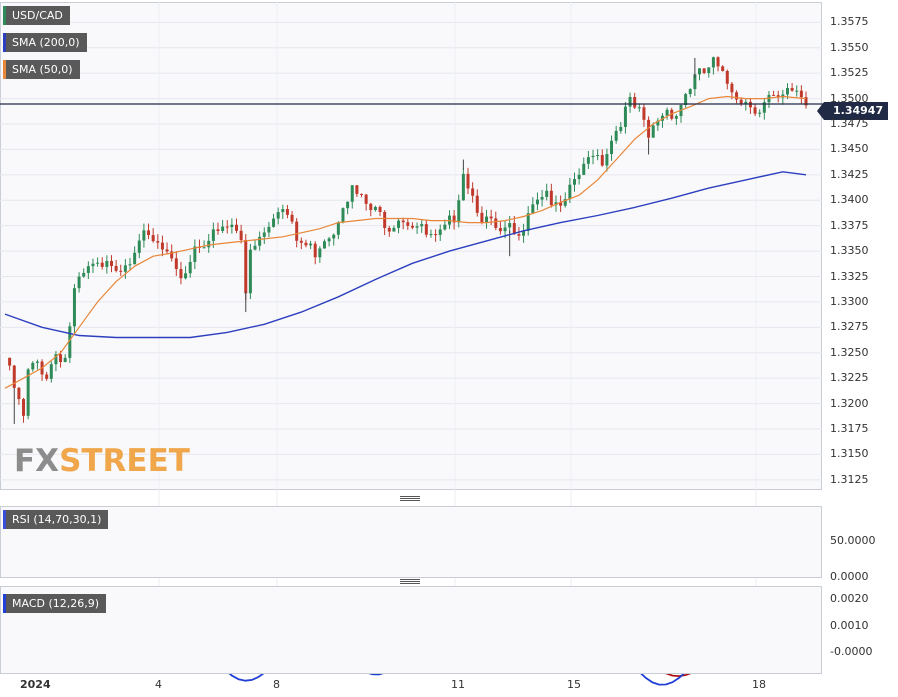  Describe the element at coordinates (410, 499) in the screenshot. I see `pane-resize-handle-rsi` at that location.